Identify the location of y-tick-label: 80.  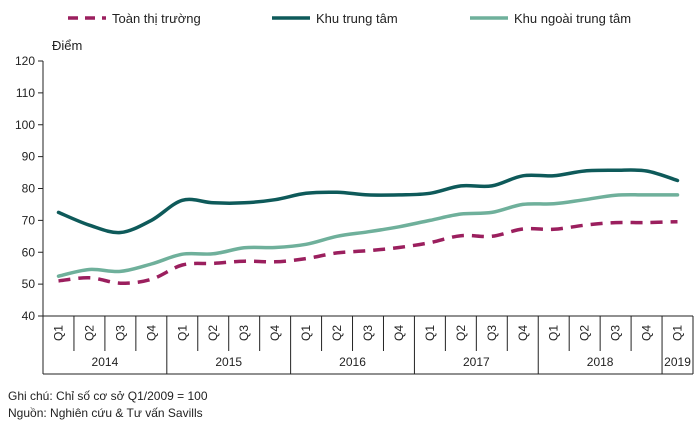
(29, 189).